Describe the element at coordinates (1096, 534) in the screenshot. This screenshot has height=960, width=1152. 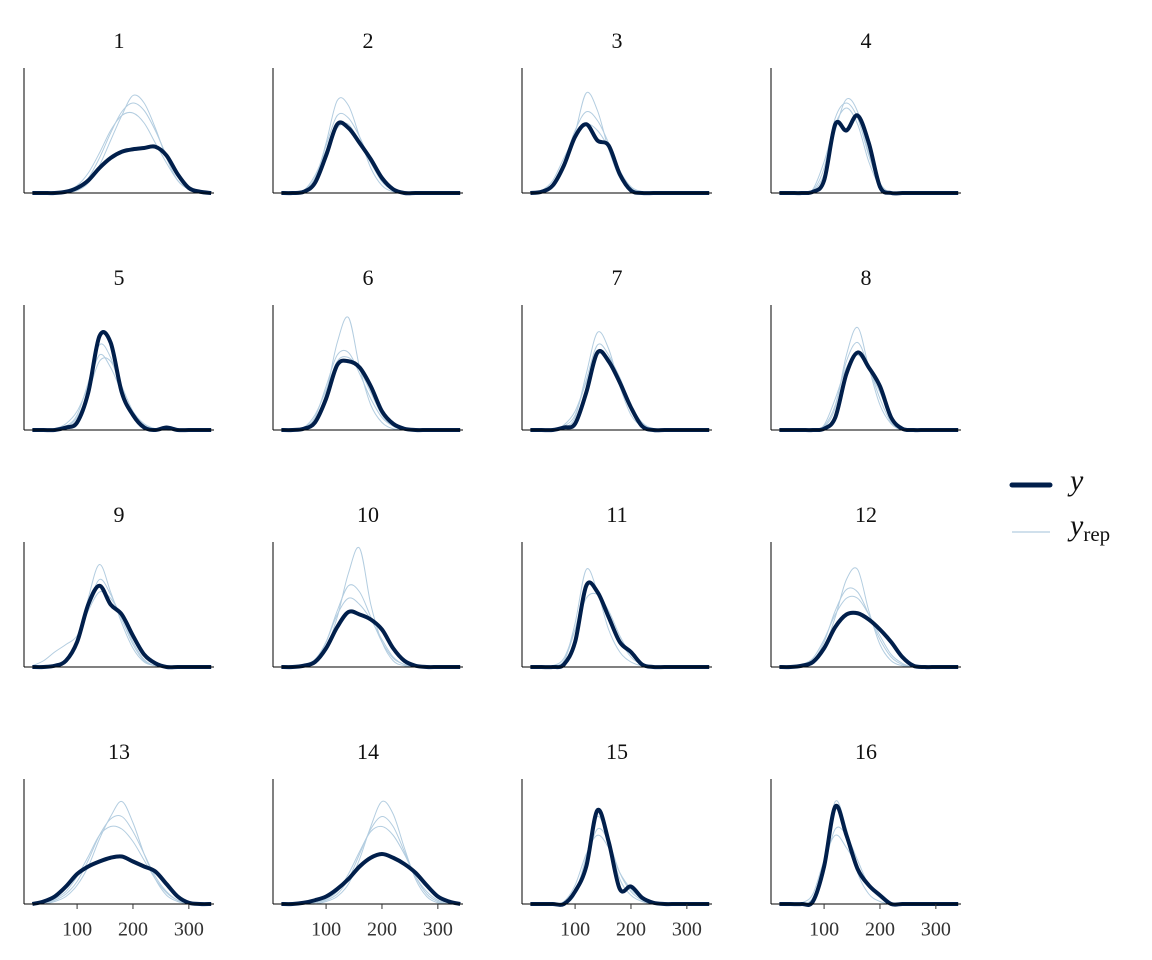
I see `legend-label-sub: rep` at that location.